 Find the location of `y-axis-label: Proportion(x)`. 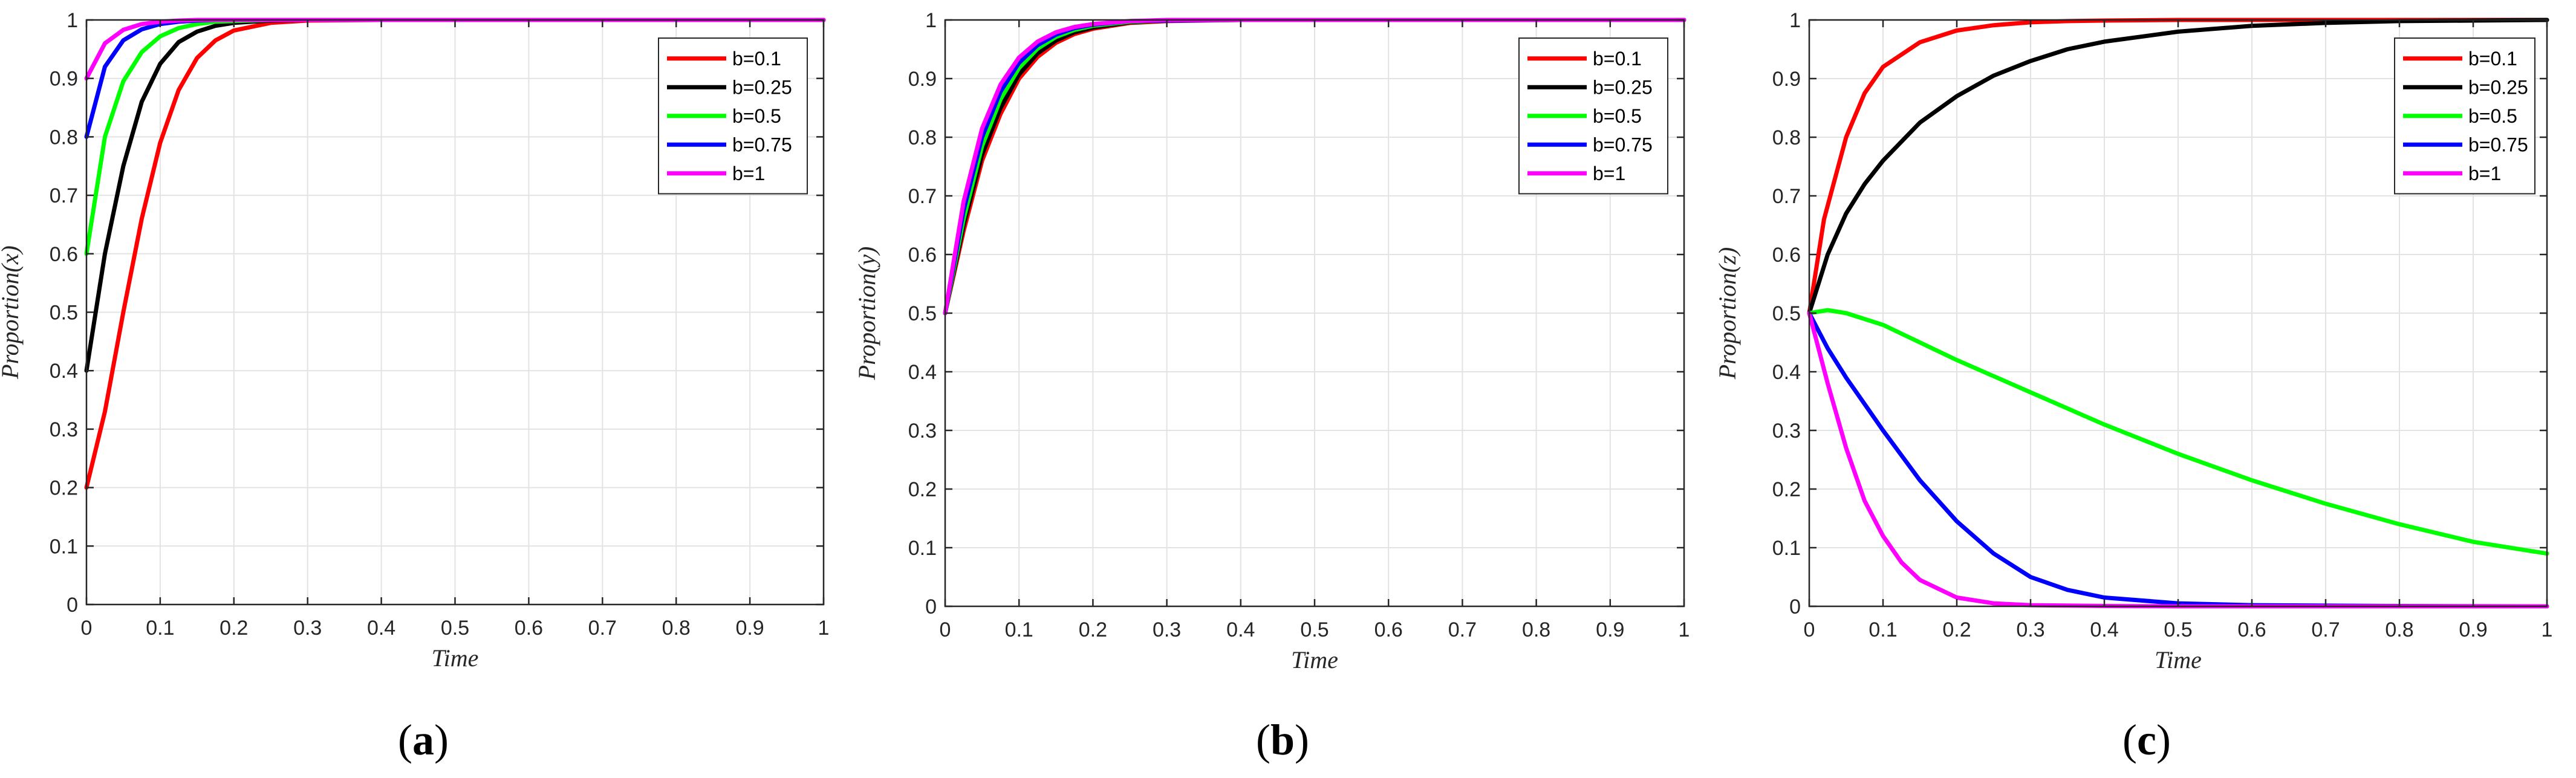

y-axis-label: Proportion(x) is located at coordinates (12, 312).